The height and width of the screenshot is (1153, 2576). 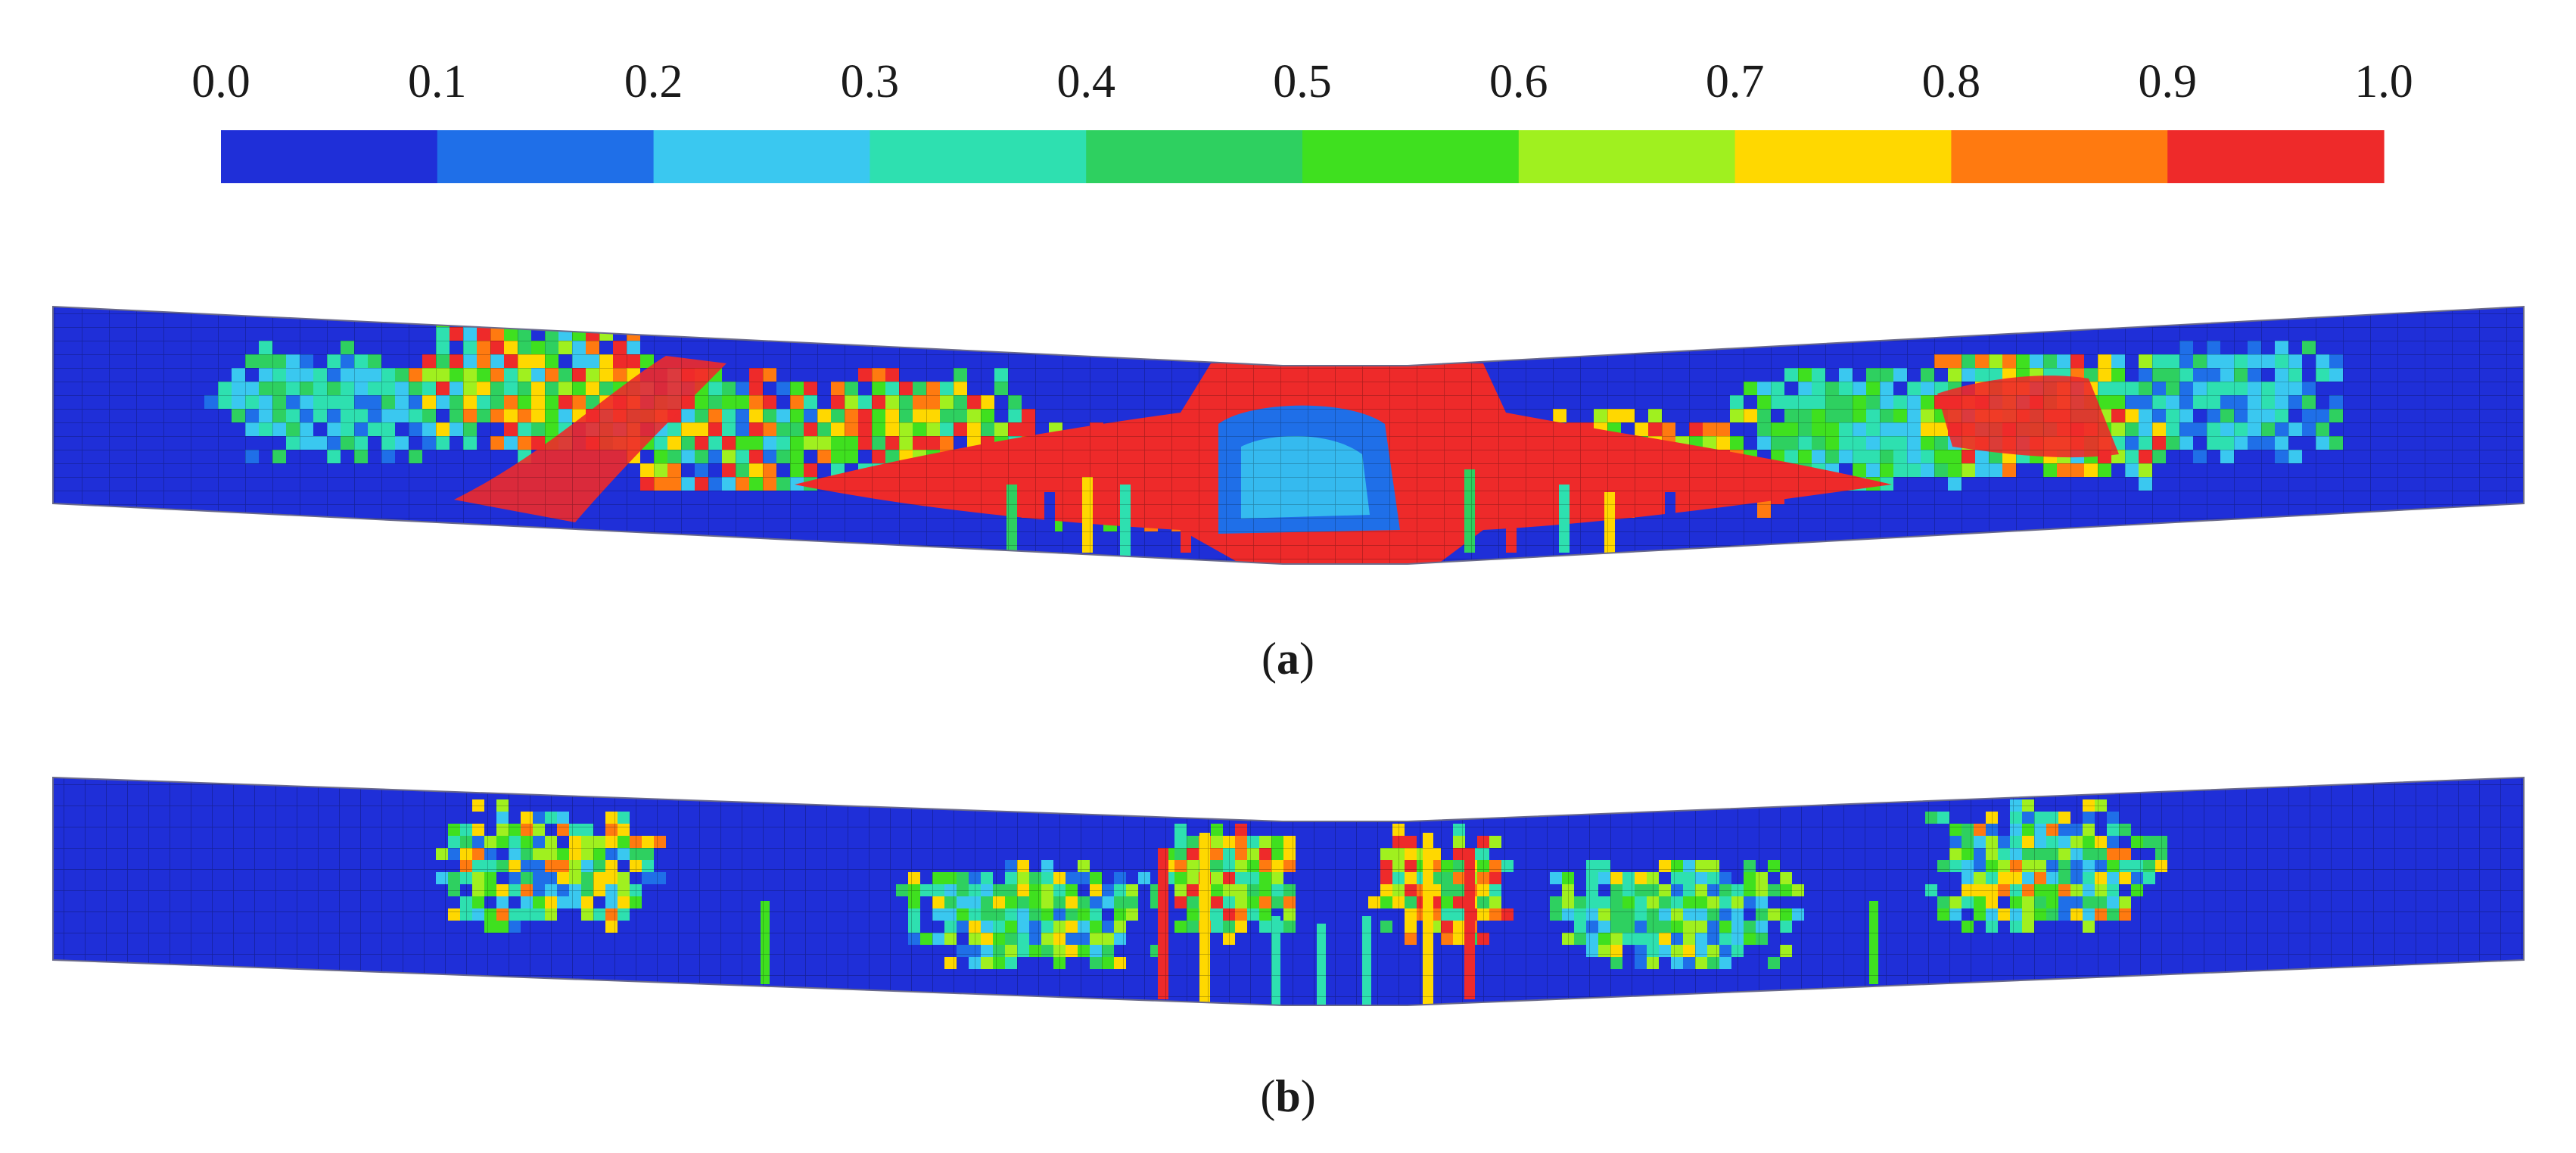 I want to click on colorbar-tick-label: 0.9, so click(x=2167, y=82).